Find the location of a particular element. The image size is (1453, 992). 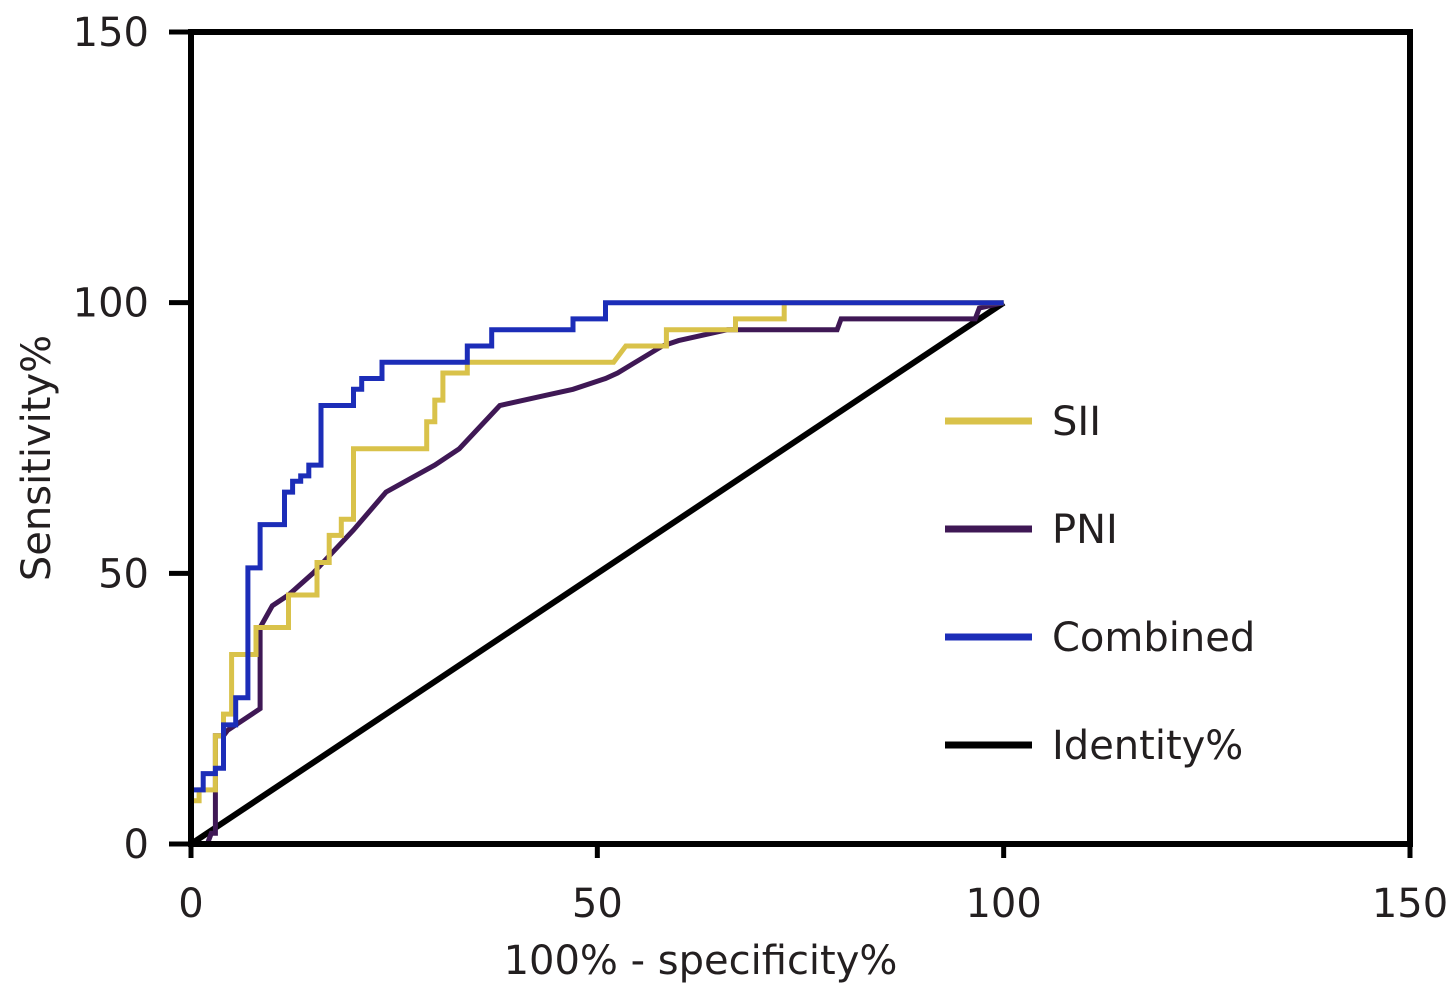

x-tick-label-0: 0 is located at coordinates (190, 904).